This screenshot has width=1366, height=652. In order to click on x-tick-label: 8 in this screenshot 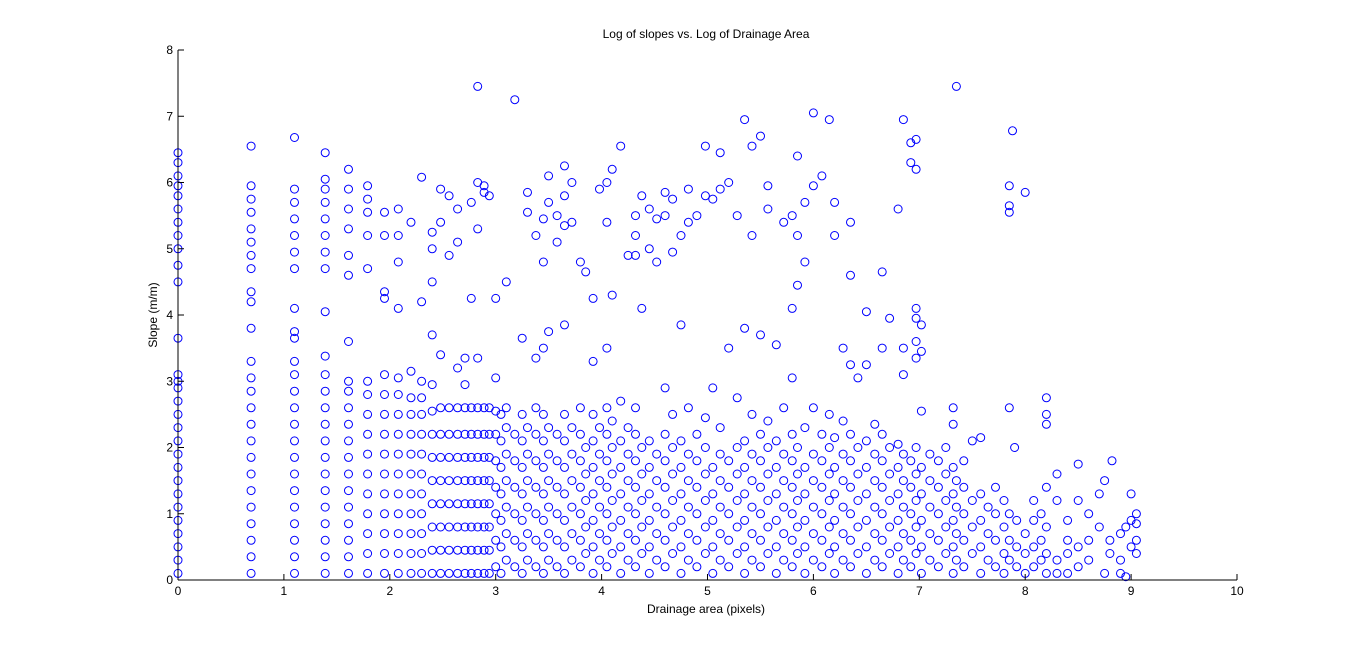, I will do `click(1025, 591)`.